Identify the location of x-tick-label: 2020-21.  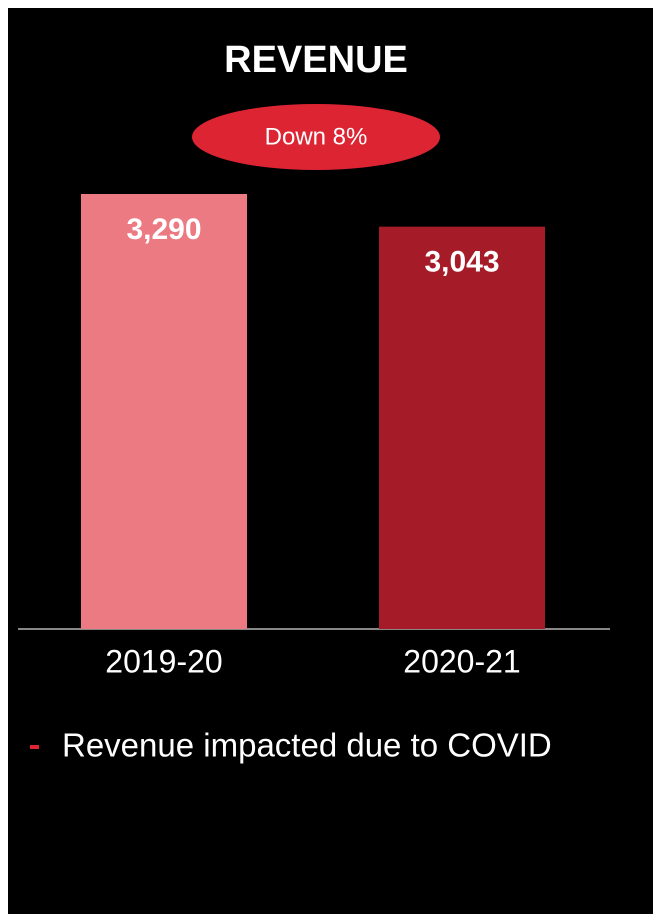
(461, 661).